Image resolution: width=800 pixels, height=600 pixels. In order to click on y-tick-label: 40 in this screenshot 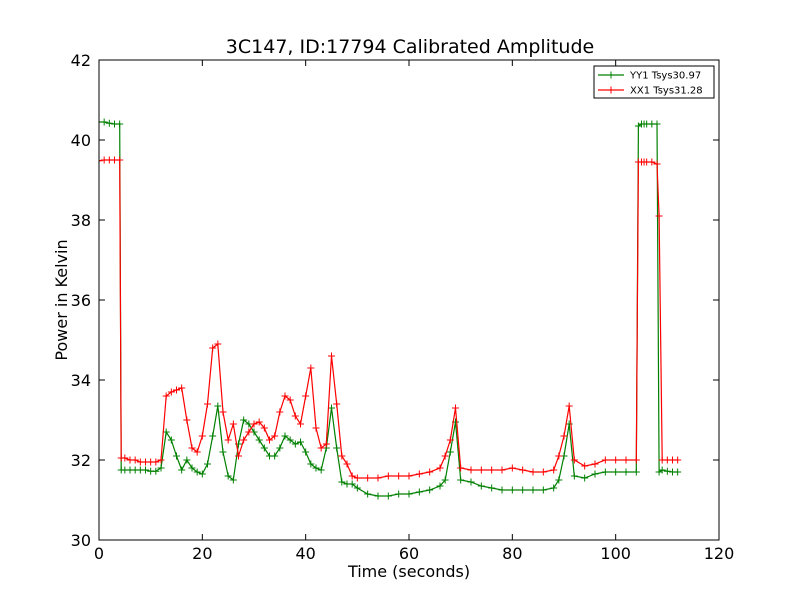, I will do `click(81, 140)`.